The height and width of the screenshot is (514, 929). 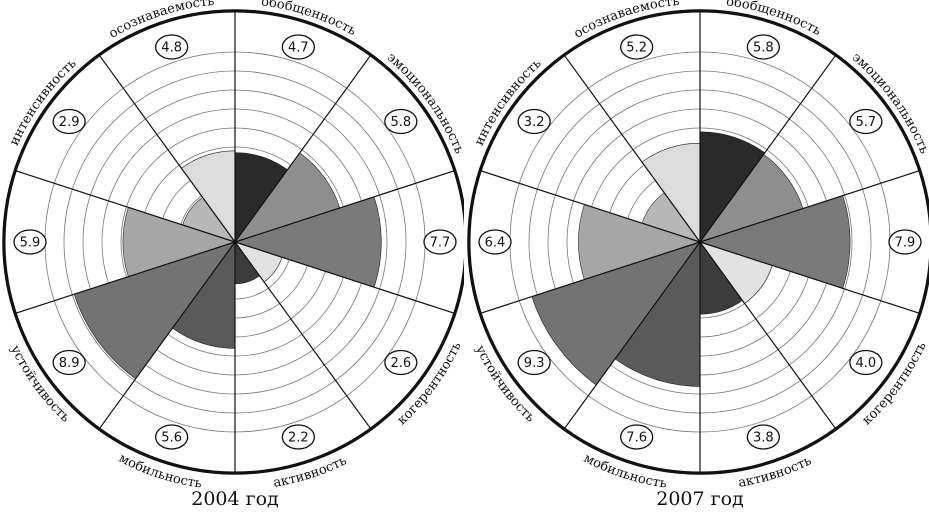 I want to click on value-text: 7.6, so click(x=636, y=437).